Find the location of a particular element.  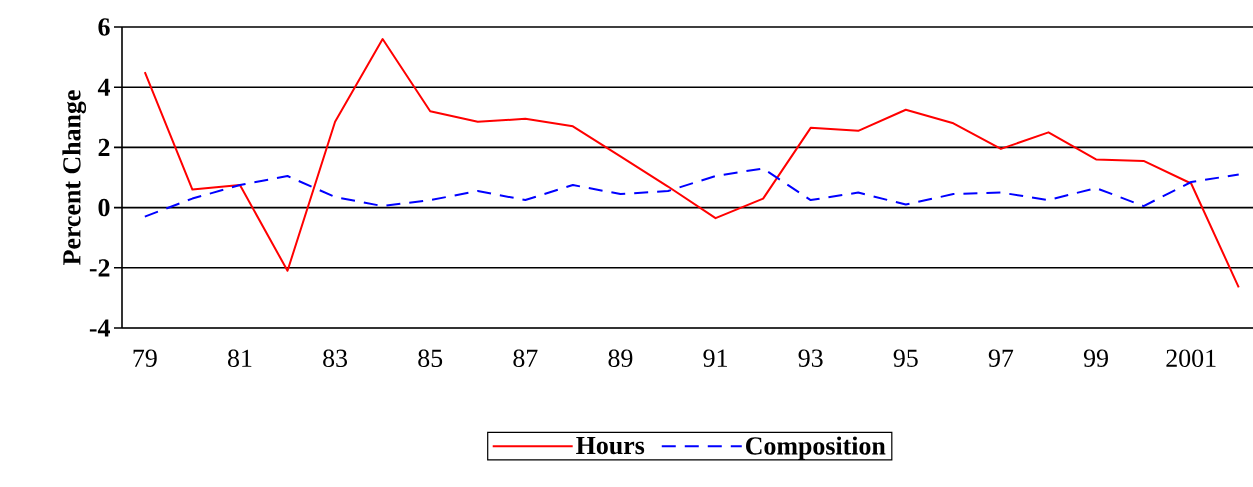

x-tick-label: 89 is located at coordinates (620, 358).